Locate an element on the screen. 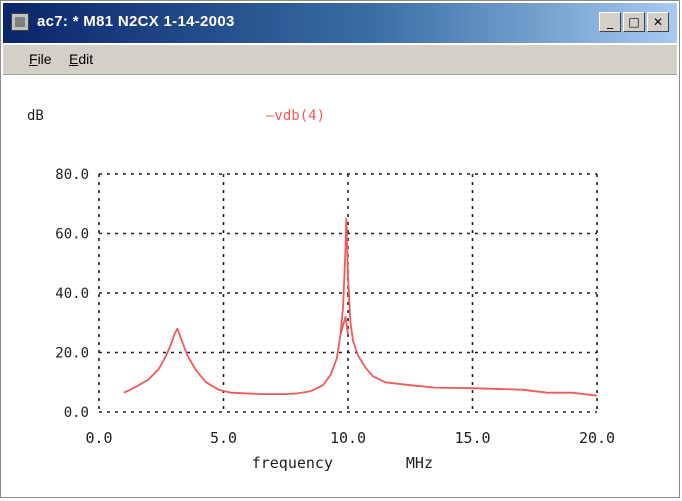  menu-file: File is located at coordinates (40, 59).